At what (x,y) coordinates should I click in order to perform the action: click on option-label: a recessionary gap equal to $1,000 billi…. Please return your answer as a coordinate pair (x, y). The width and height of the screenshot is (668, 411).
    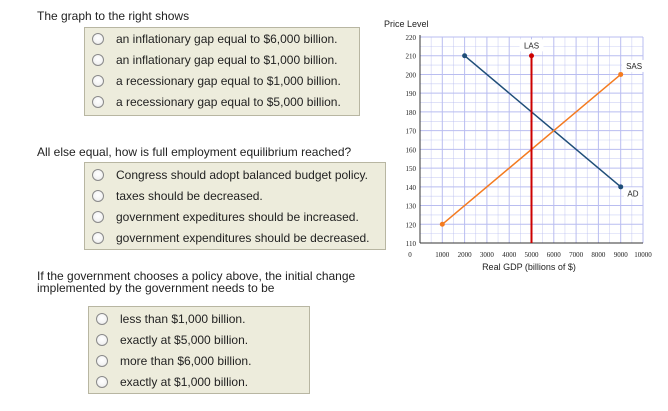
    Looking at the image, I should click on (228, 81).